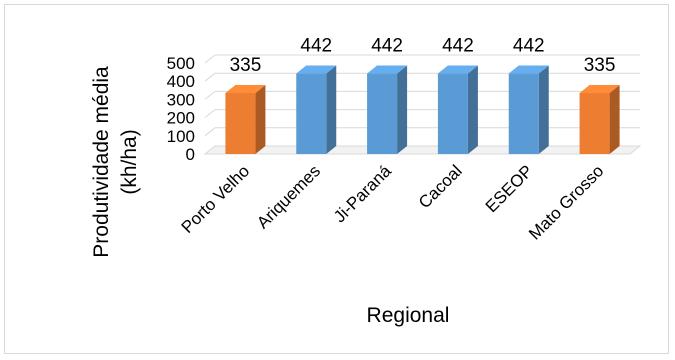  Describe the element at coordinates (181, 81) in the screenshot. I see `y-tick-label: 400` at that location.